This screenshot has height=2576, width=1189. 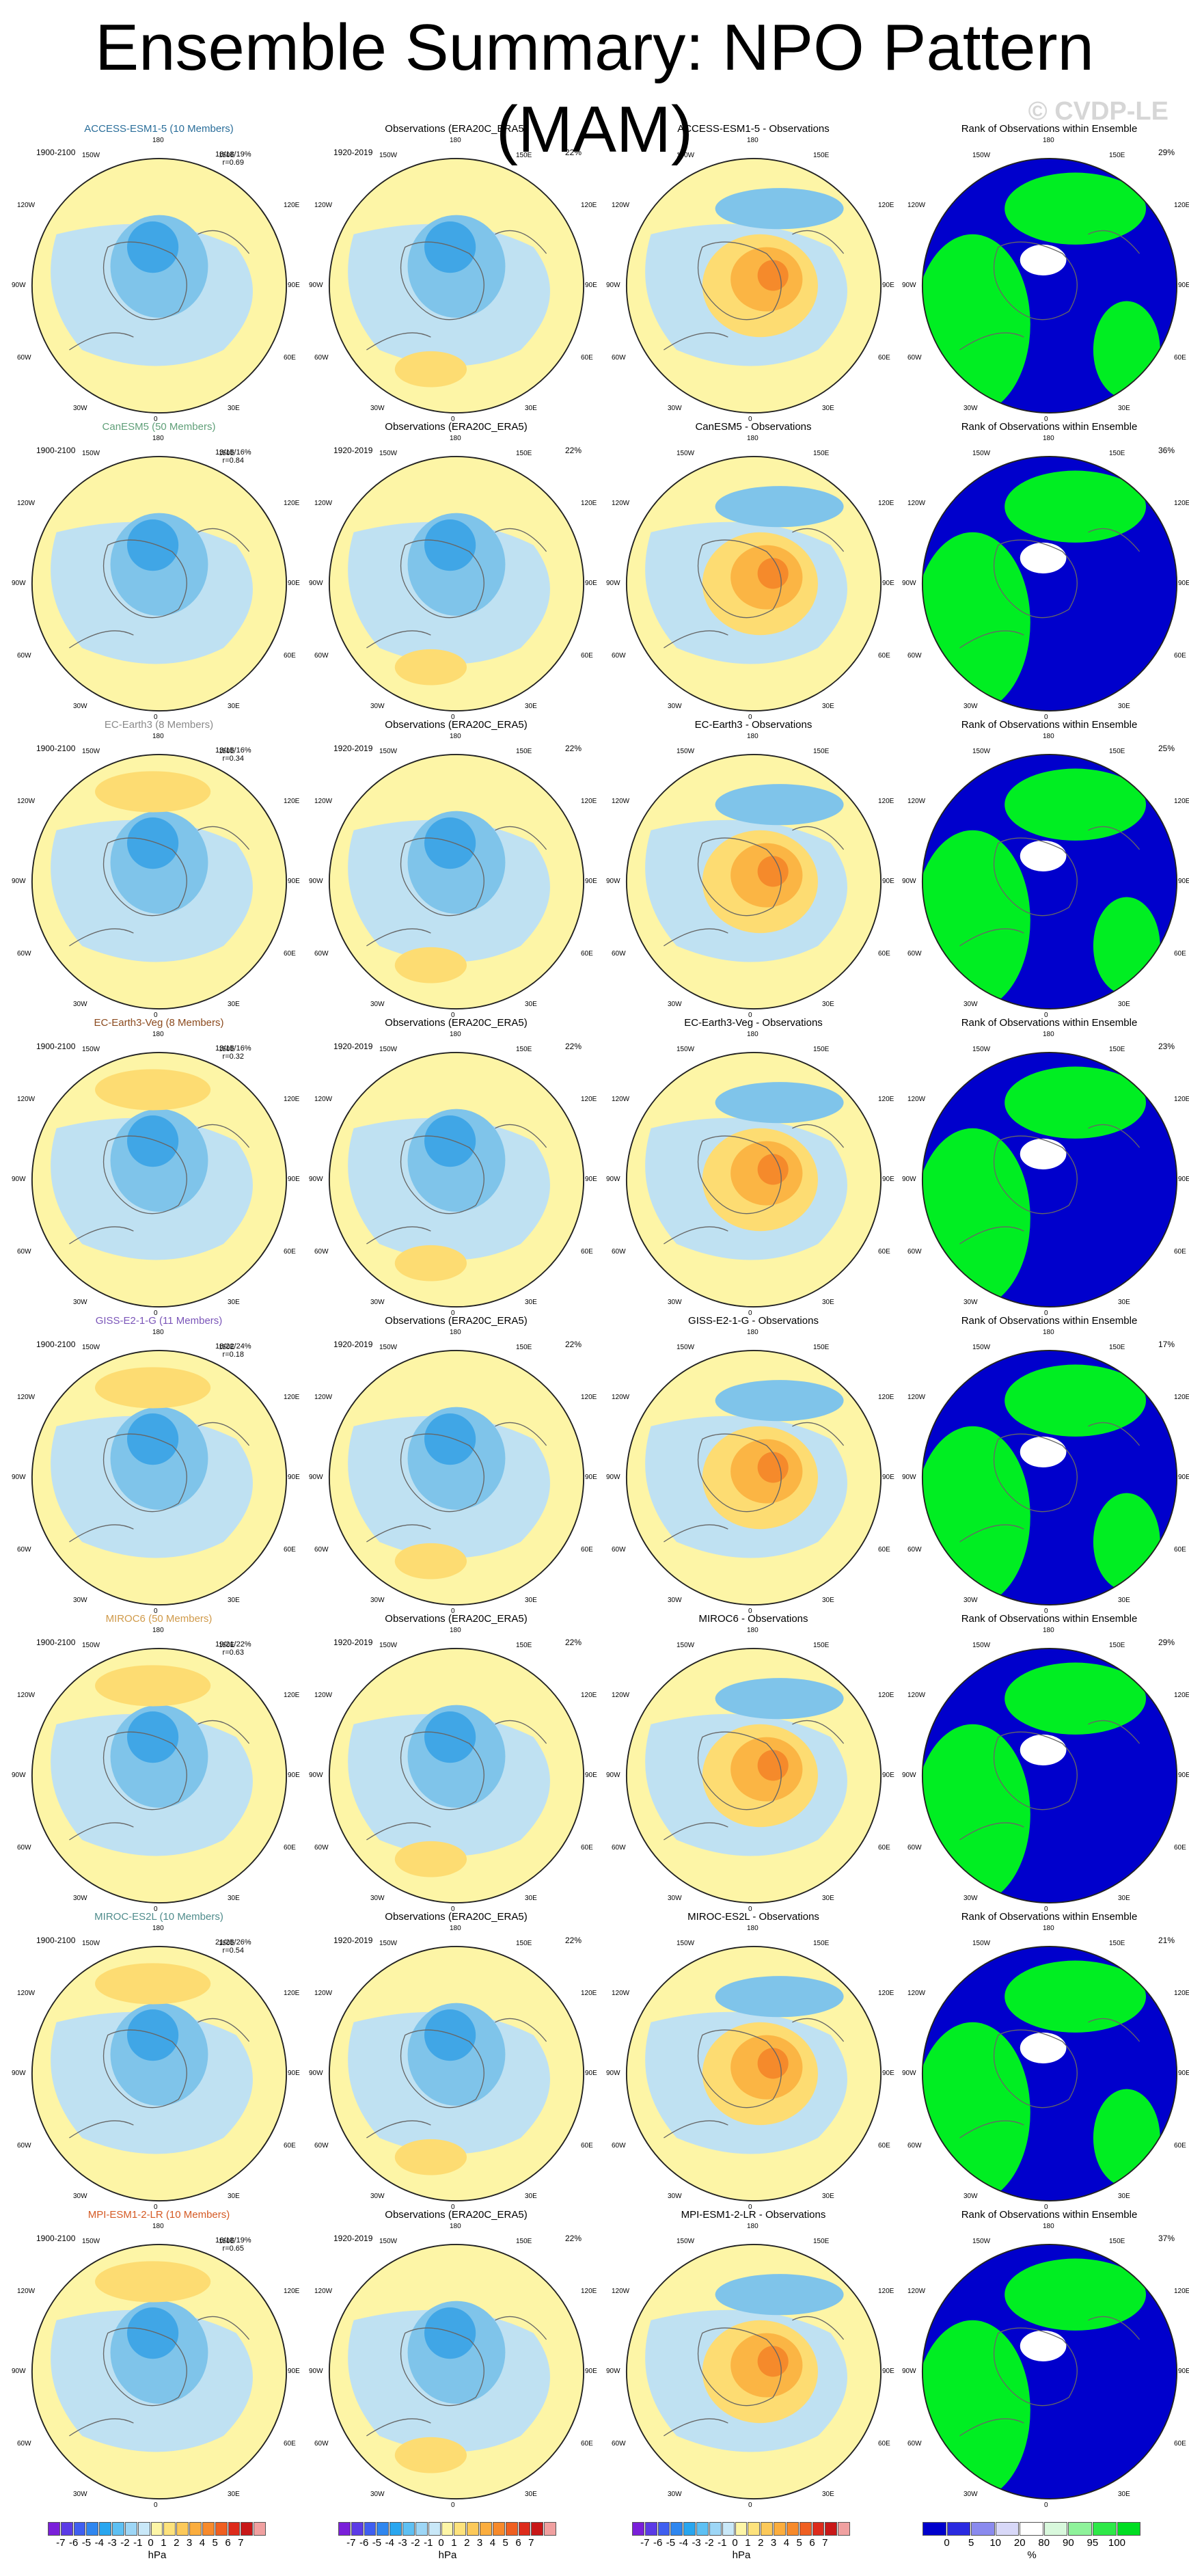 I want to click on colorbar-tick: 6, so click(x=228, y=2543).